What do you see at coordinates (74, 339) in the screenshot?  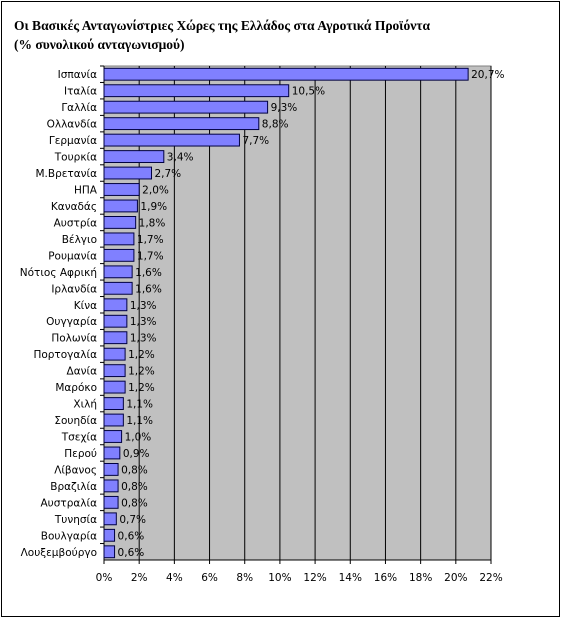 I see `y-tick-label: Πολωνία` at bounding box center [74, 339].